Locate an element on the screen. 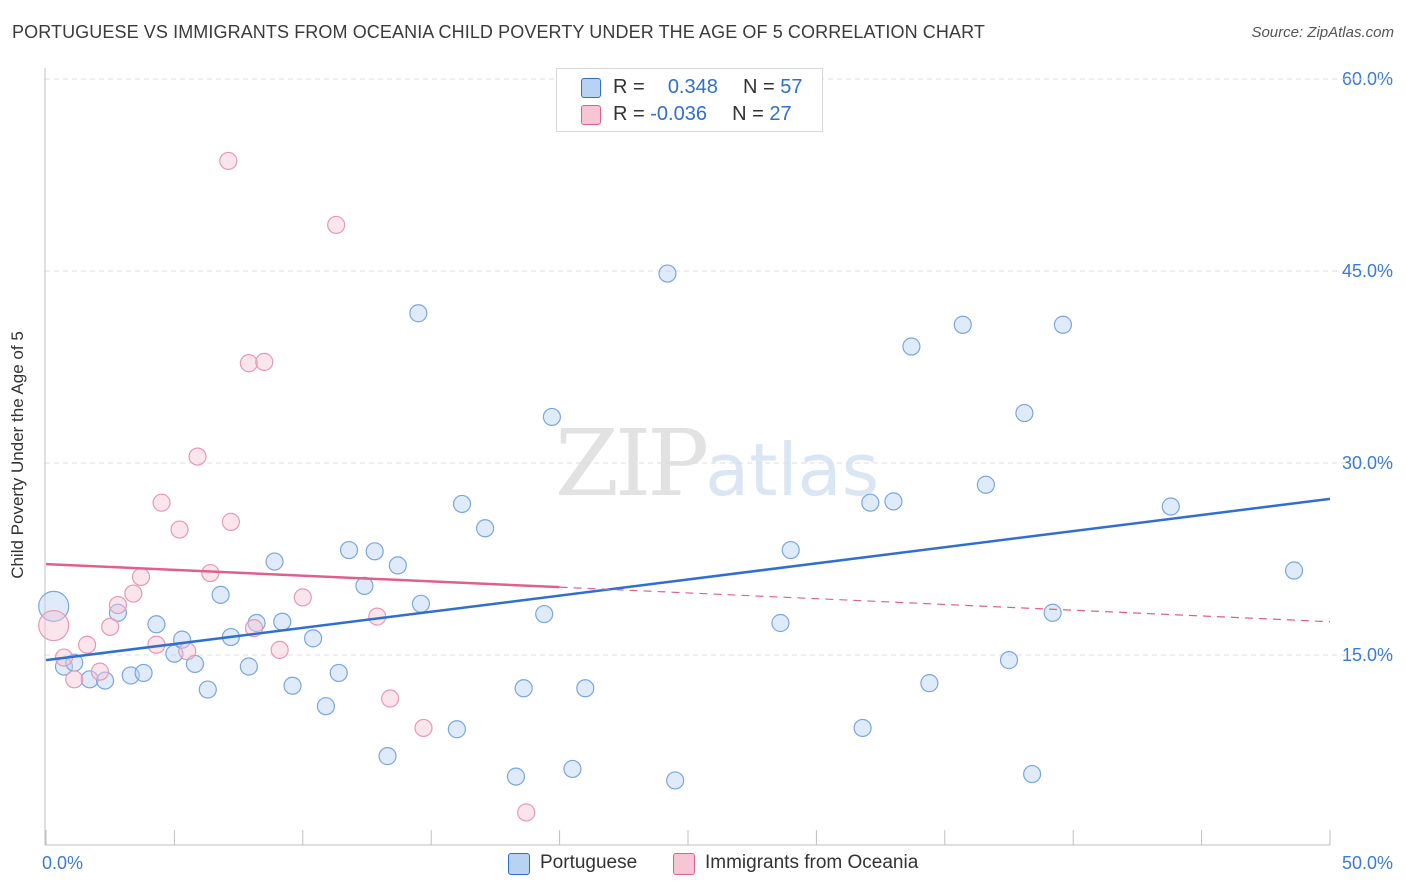  x-tick-label: 0.0% is located at coordinates (62, 863).